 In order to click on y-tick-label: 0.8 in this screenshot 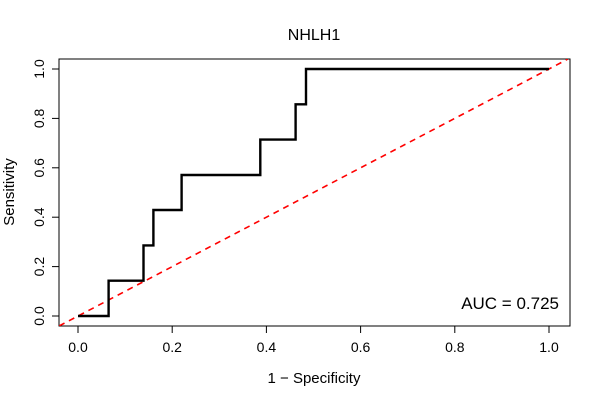, I will do `click(39, 118)`.